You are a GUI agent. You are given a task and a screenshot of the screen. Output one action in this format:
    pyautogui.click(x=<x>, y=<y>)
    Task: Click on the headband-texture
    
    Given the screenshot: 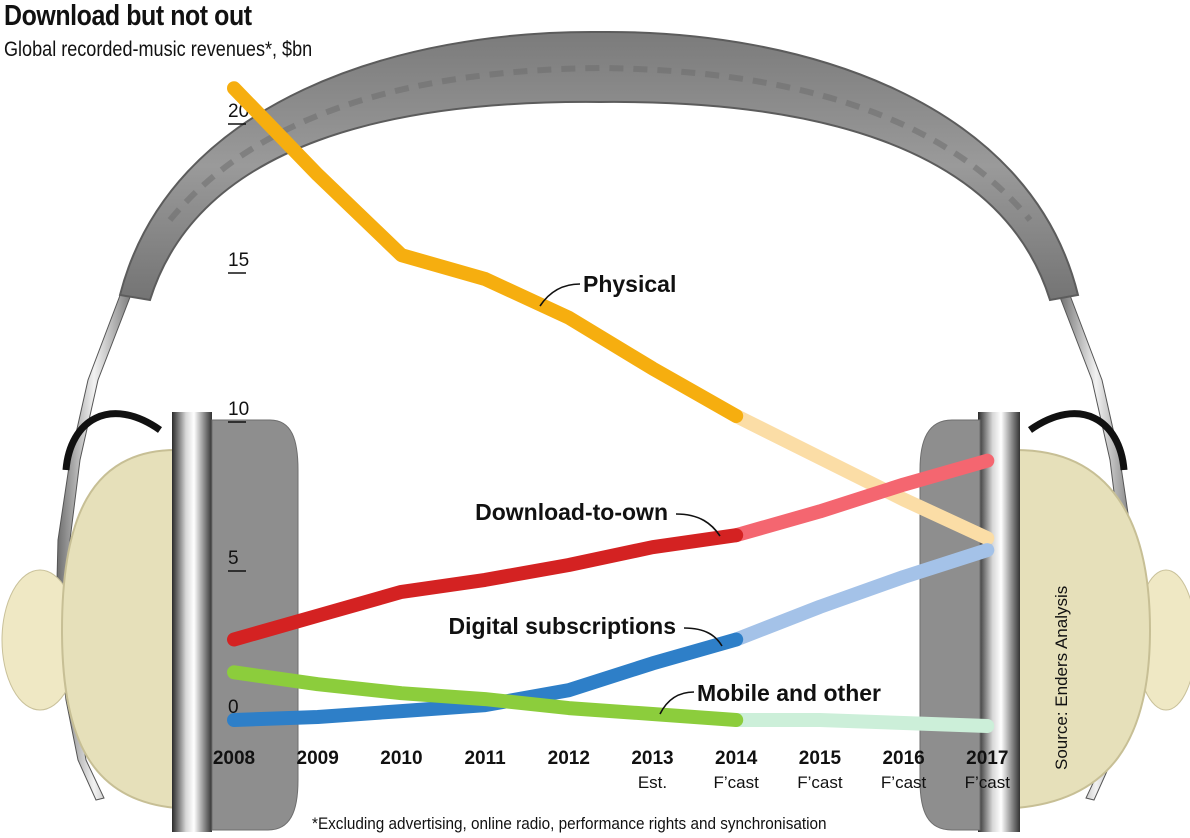 What is the action you would take?
    pyautogui.click(x=600, y=143)
    